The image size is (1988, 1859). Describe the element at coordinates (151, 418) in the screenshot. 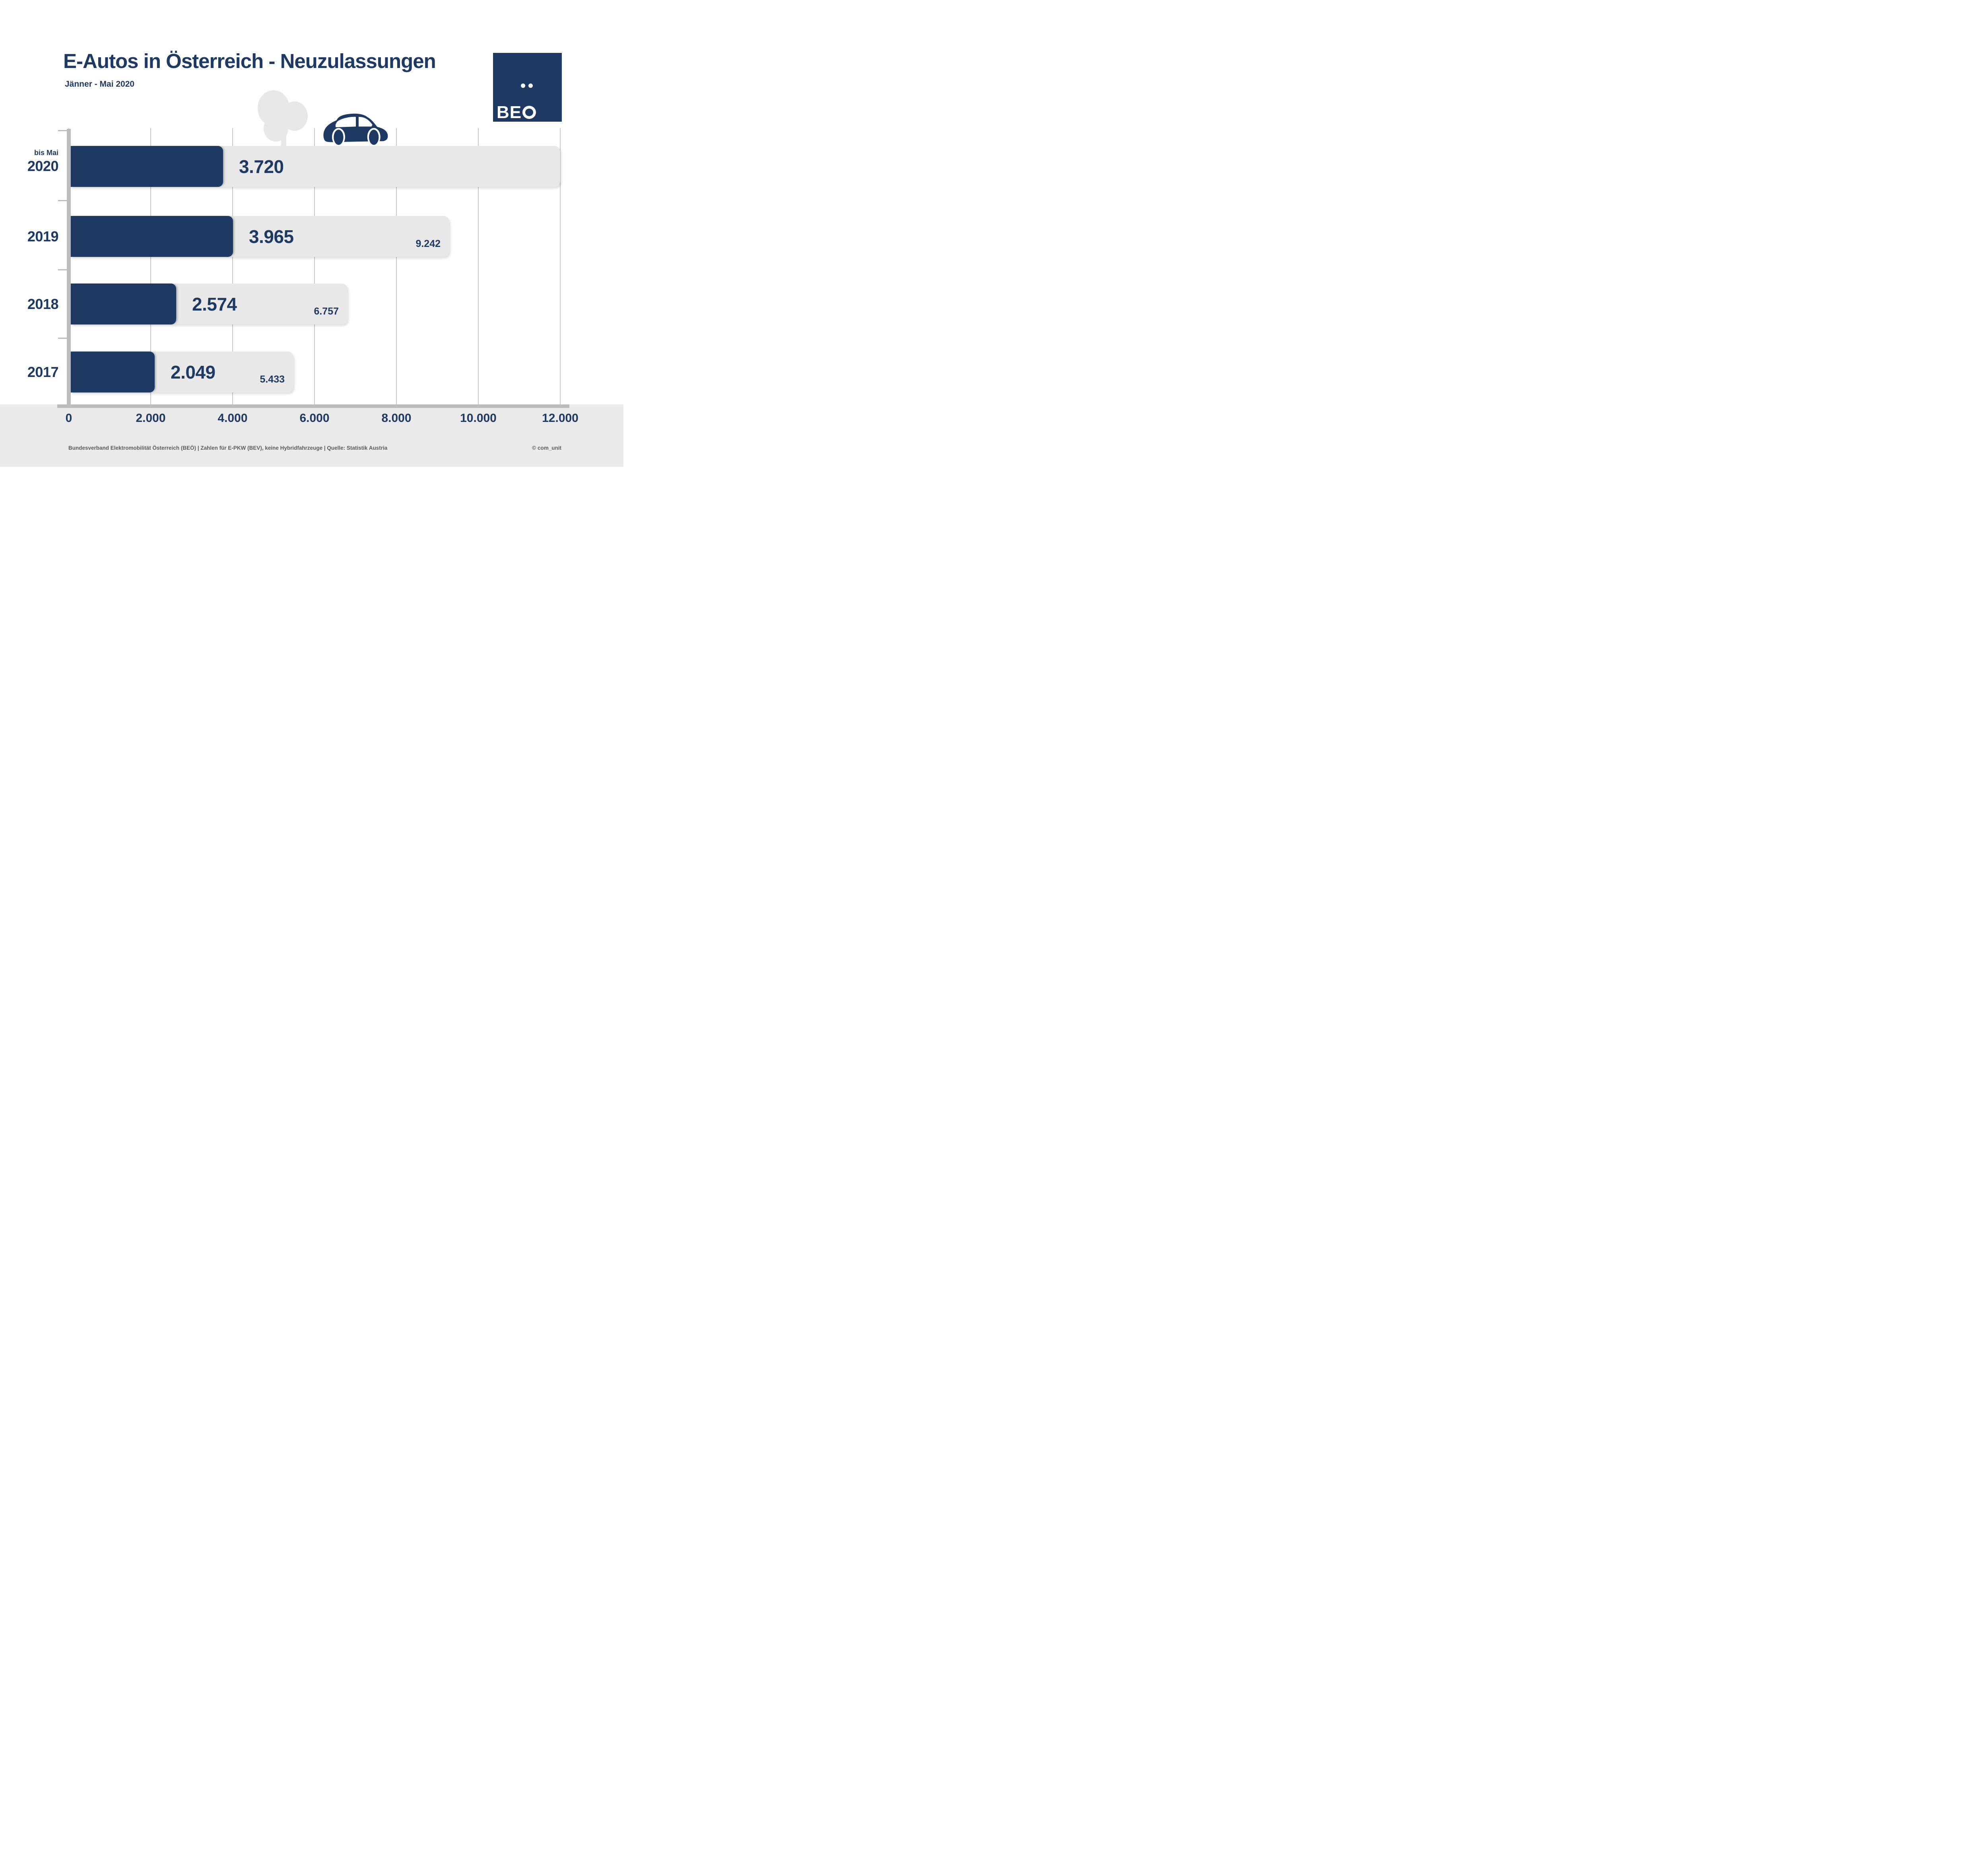

I see `x-axis-tick-label: 2.000` at that location.